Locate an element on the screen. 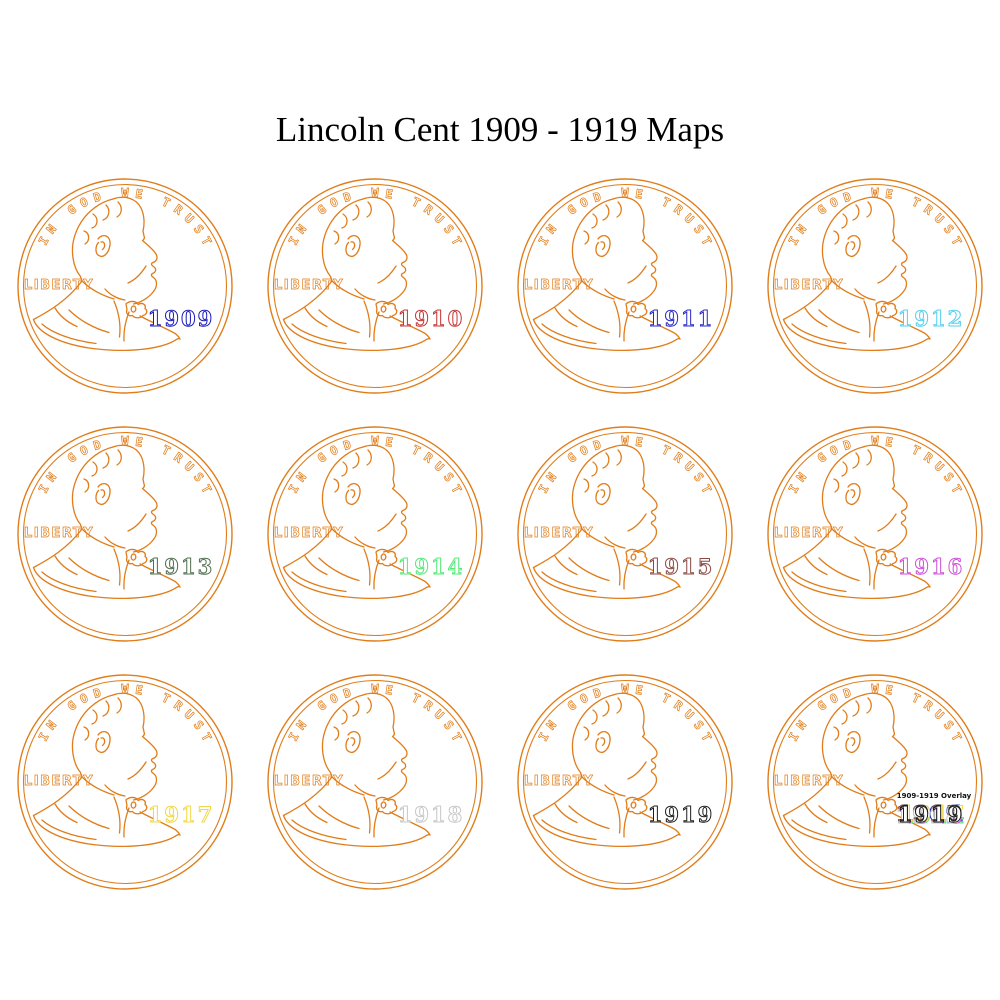 This screenshot has width=1000, height=1000. overlay-year-text: 1910 is located at coordinates (931, 815).